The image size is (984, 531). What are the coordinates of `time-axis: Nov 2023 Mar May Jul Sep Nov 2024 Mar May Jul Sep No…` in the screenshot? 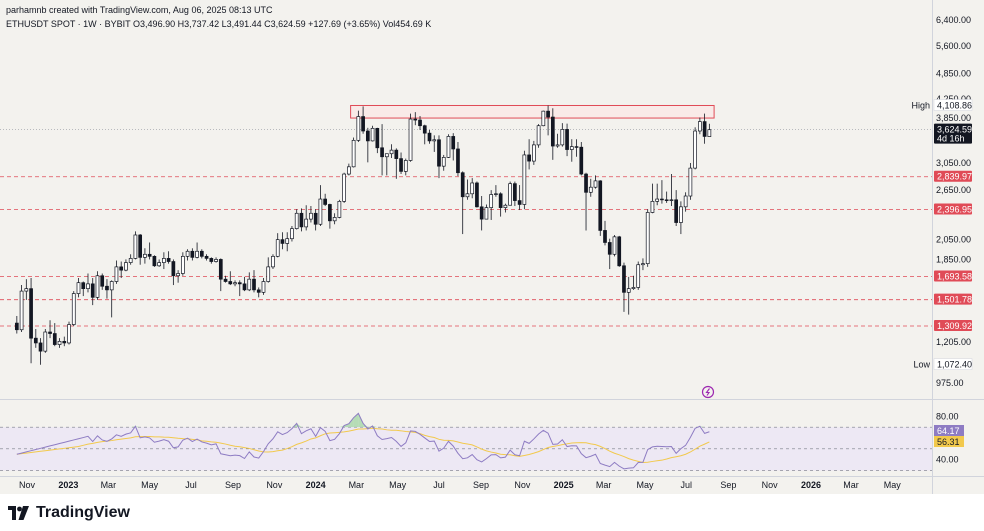 It's located at (460, 485).